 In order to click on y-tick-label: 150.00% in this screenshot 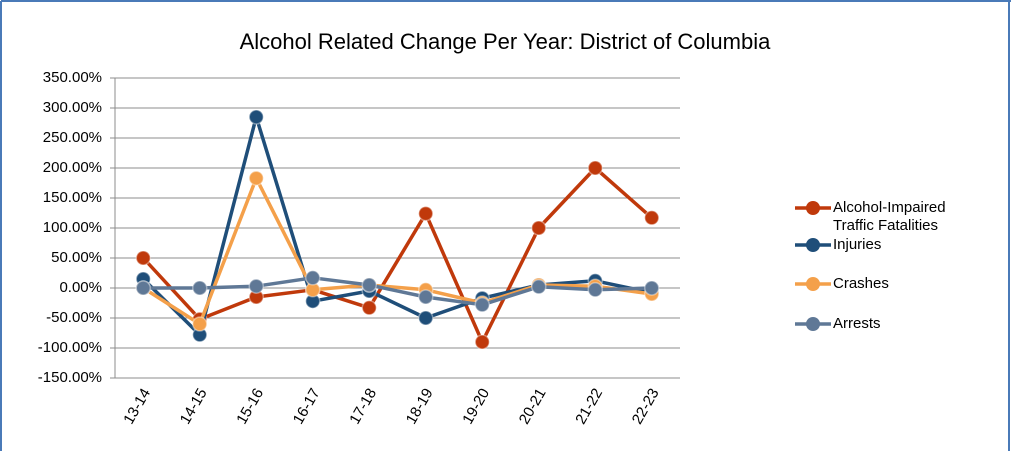, I will do `click(72, 197)`.